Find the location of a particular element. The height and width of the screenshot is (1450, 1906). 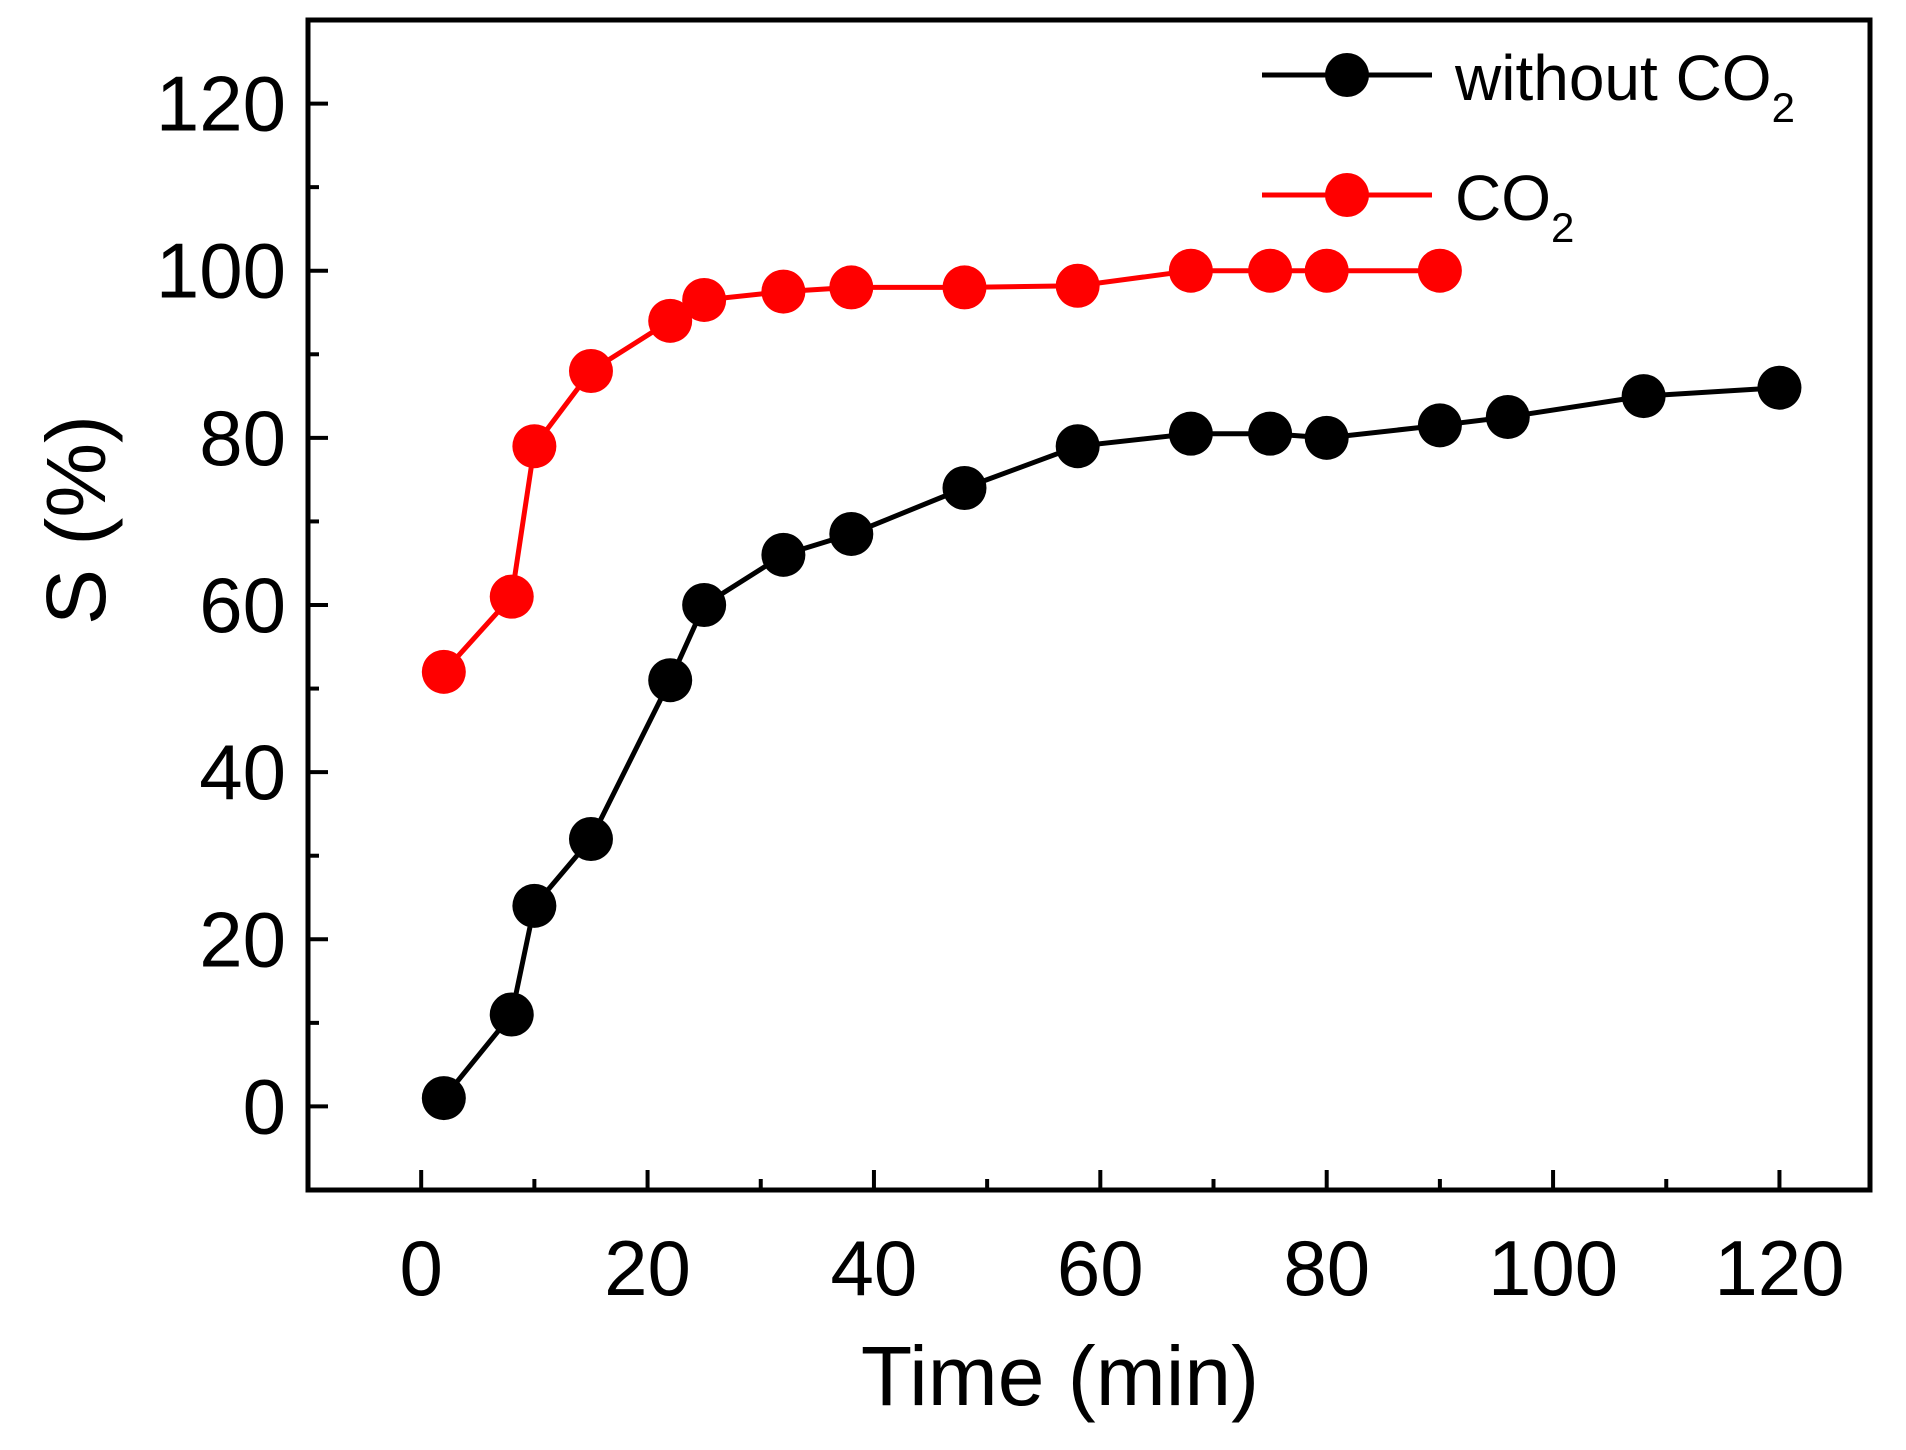

legend-marker-co2 is located at coordinates (1347, 195).